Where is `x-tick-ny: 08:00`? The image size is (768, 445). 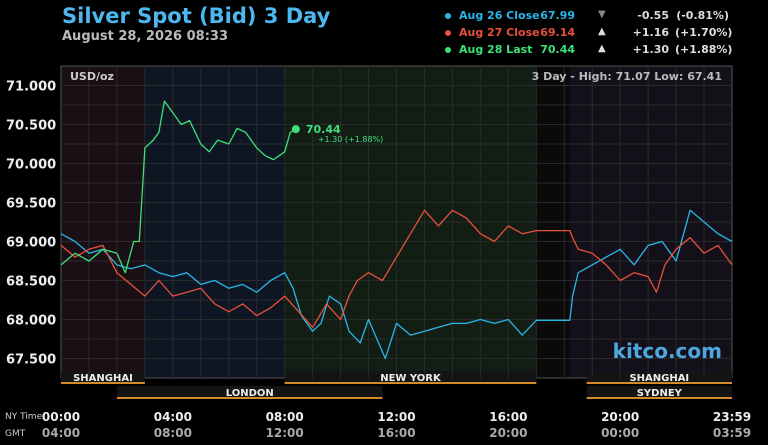
x-tick-ny: 08:00 is located at coordinates (285, 417).